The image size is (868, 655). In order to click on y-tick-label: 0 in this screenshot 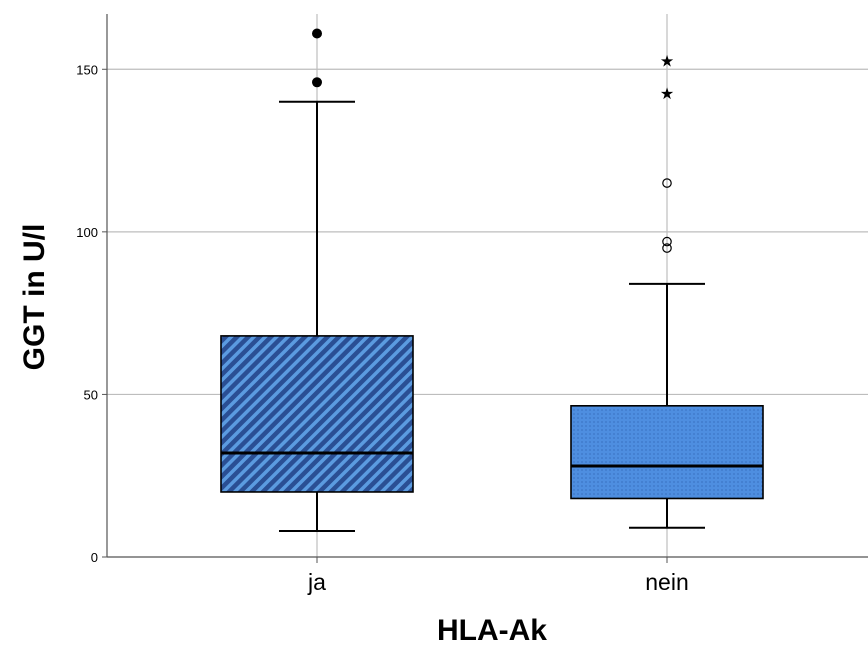, I will do `click(94, 557)`.